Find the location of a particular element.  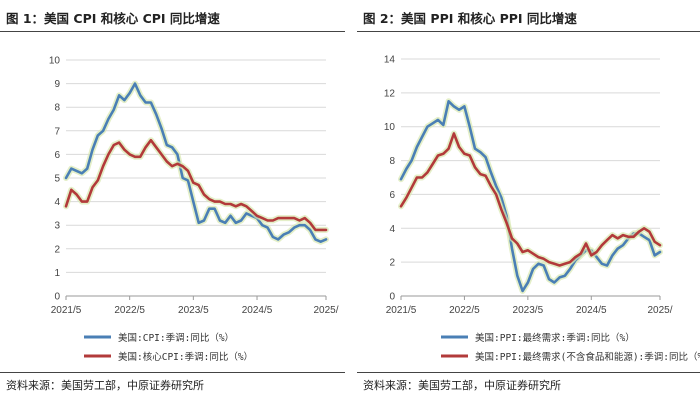

series-line-headline is located at coordinates (196, 162).